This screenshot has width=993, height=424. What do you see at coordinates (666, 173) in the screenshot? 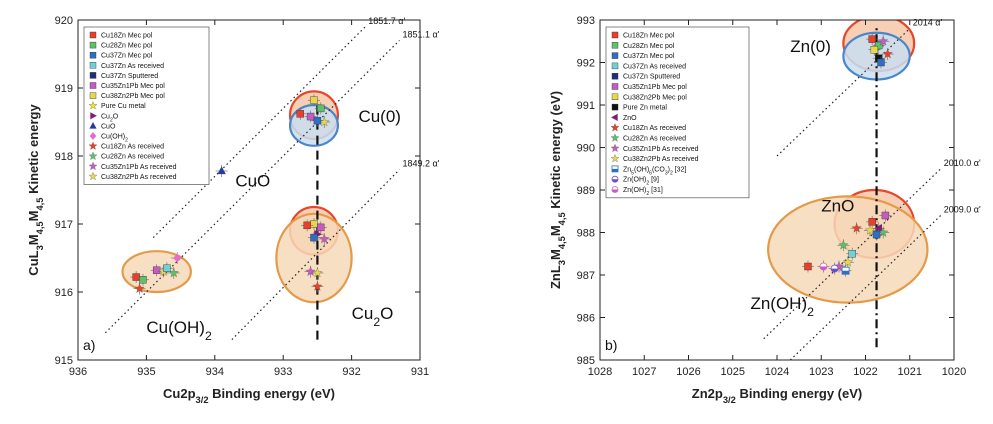
I see `legend-label-part: 3` at bounding box center [666, 173].